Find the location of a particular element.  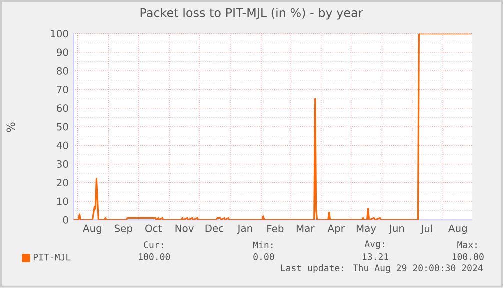

y-tick-label: 90 is located at coordinates (62, 52).